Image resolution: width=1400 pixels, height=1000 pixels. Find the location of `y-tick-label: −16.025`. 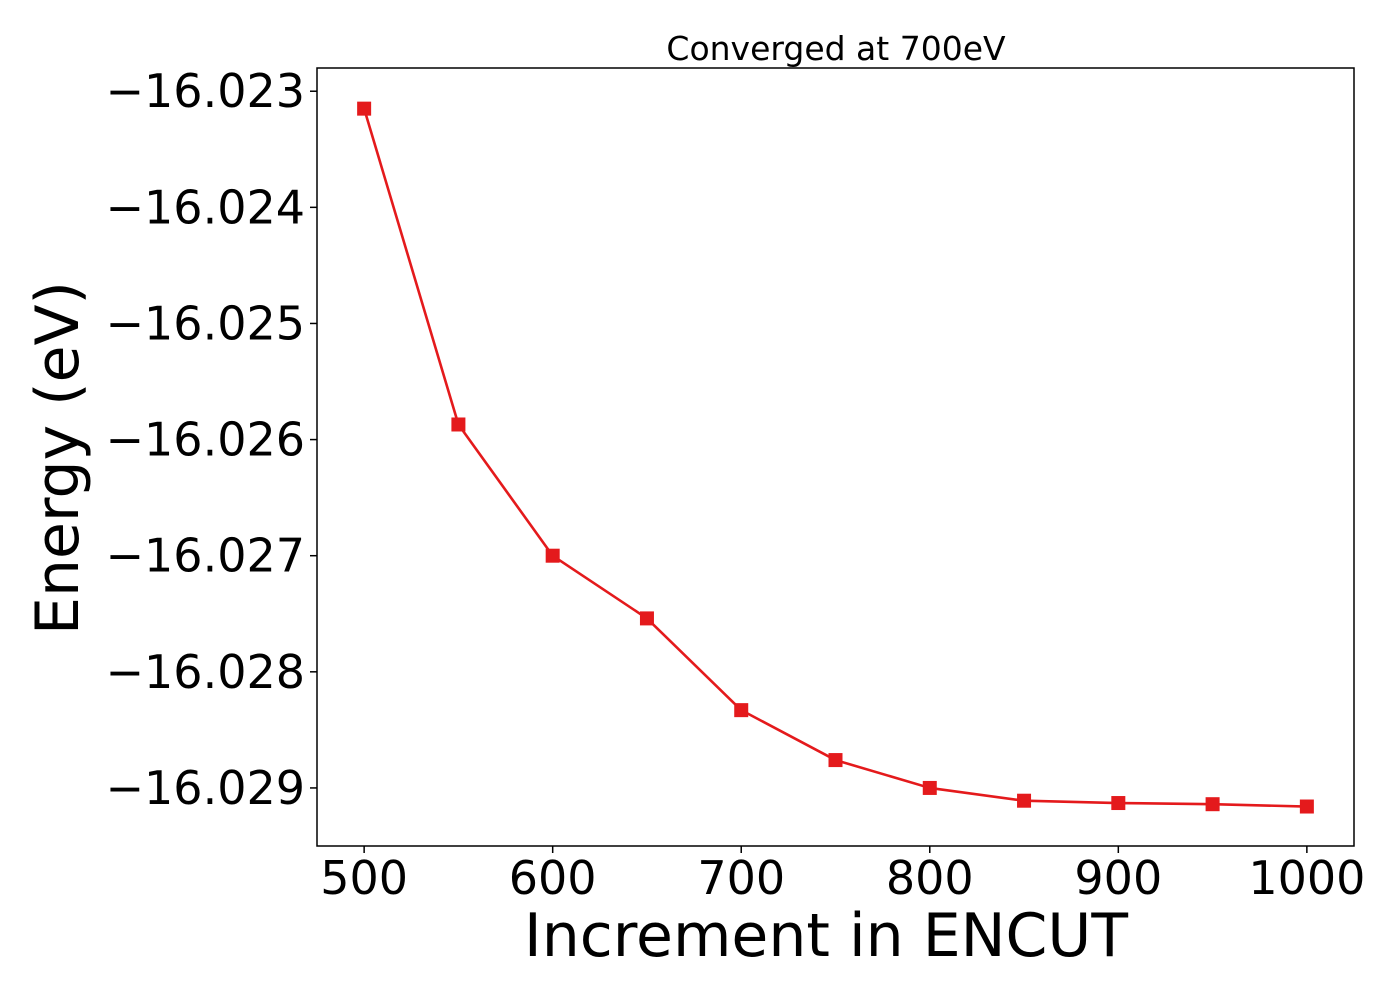

y-tick-label: −16.025 is located at coordinates (206, 323).